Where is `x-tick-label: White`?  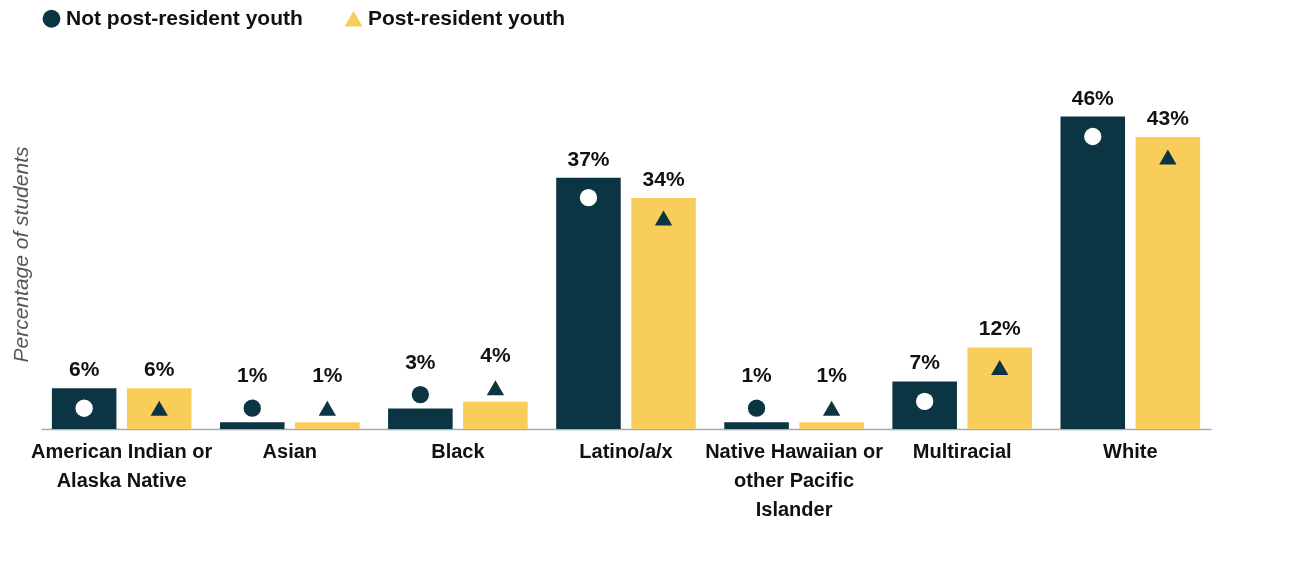
x-tick-label: White is located at coordinates (1130, 450).